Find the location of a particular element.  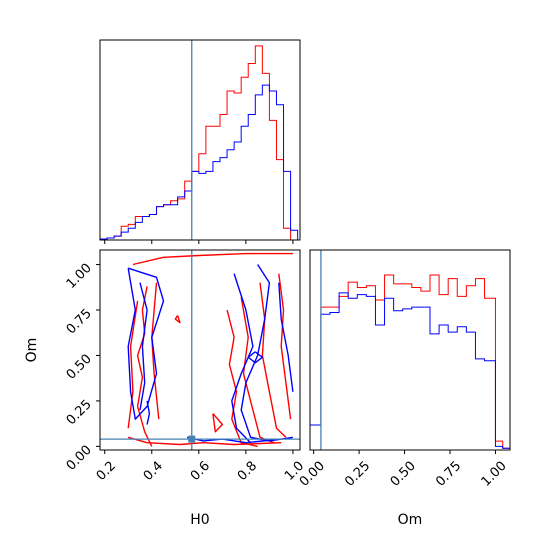

x-tick-label-om-3: 0.75 is located at coordinates (448, 474).